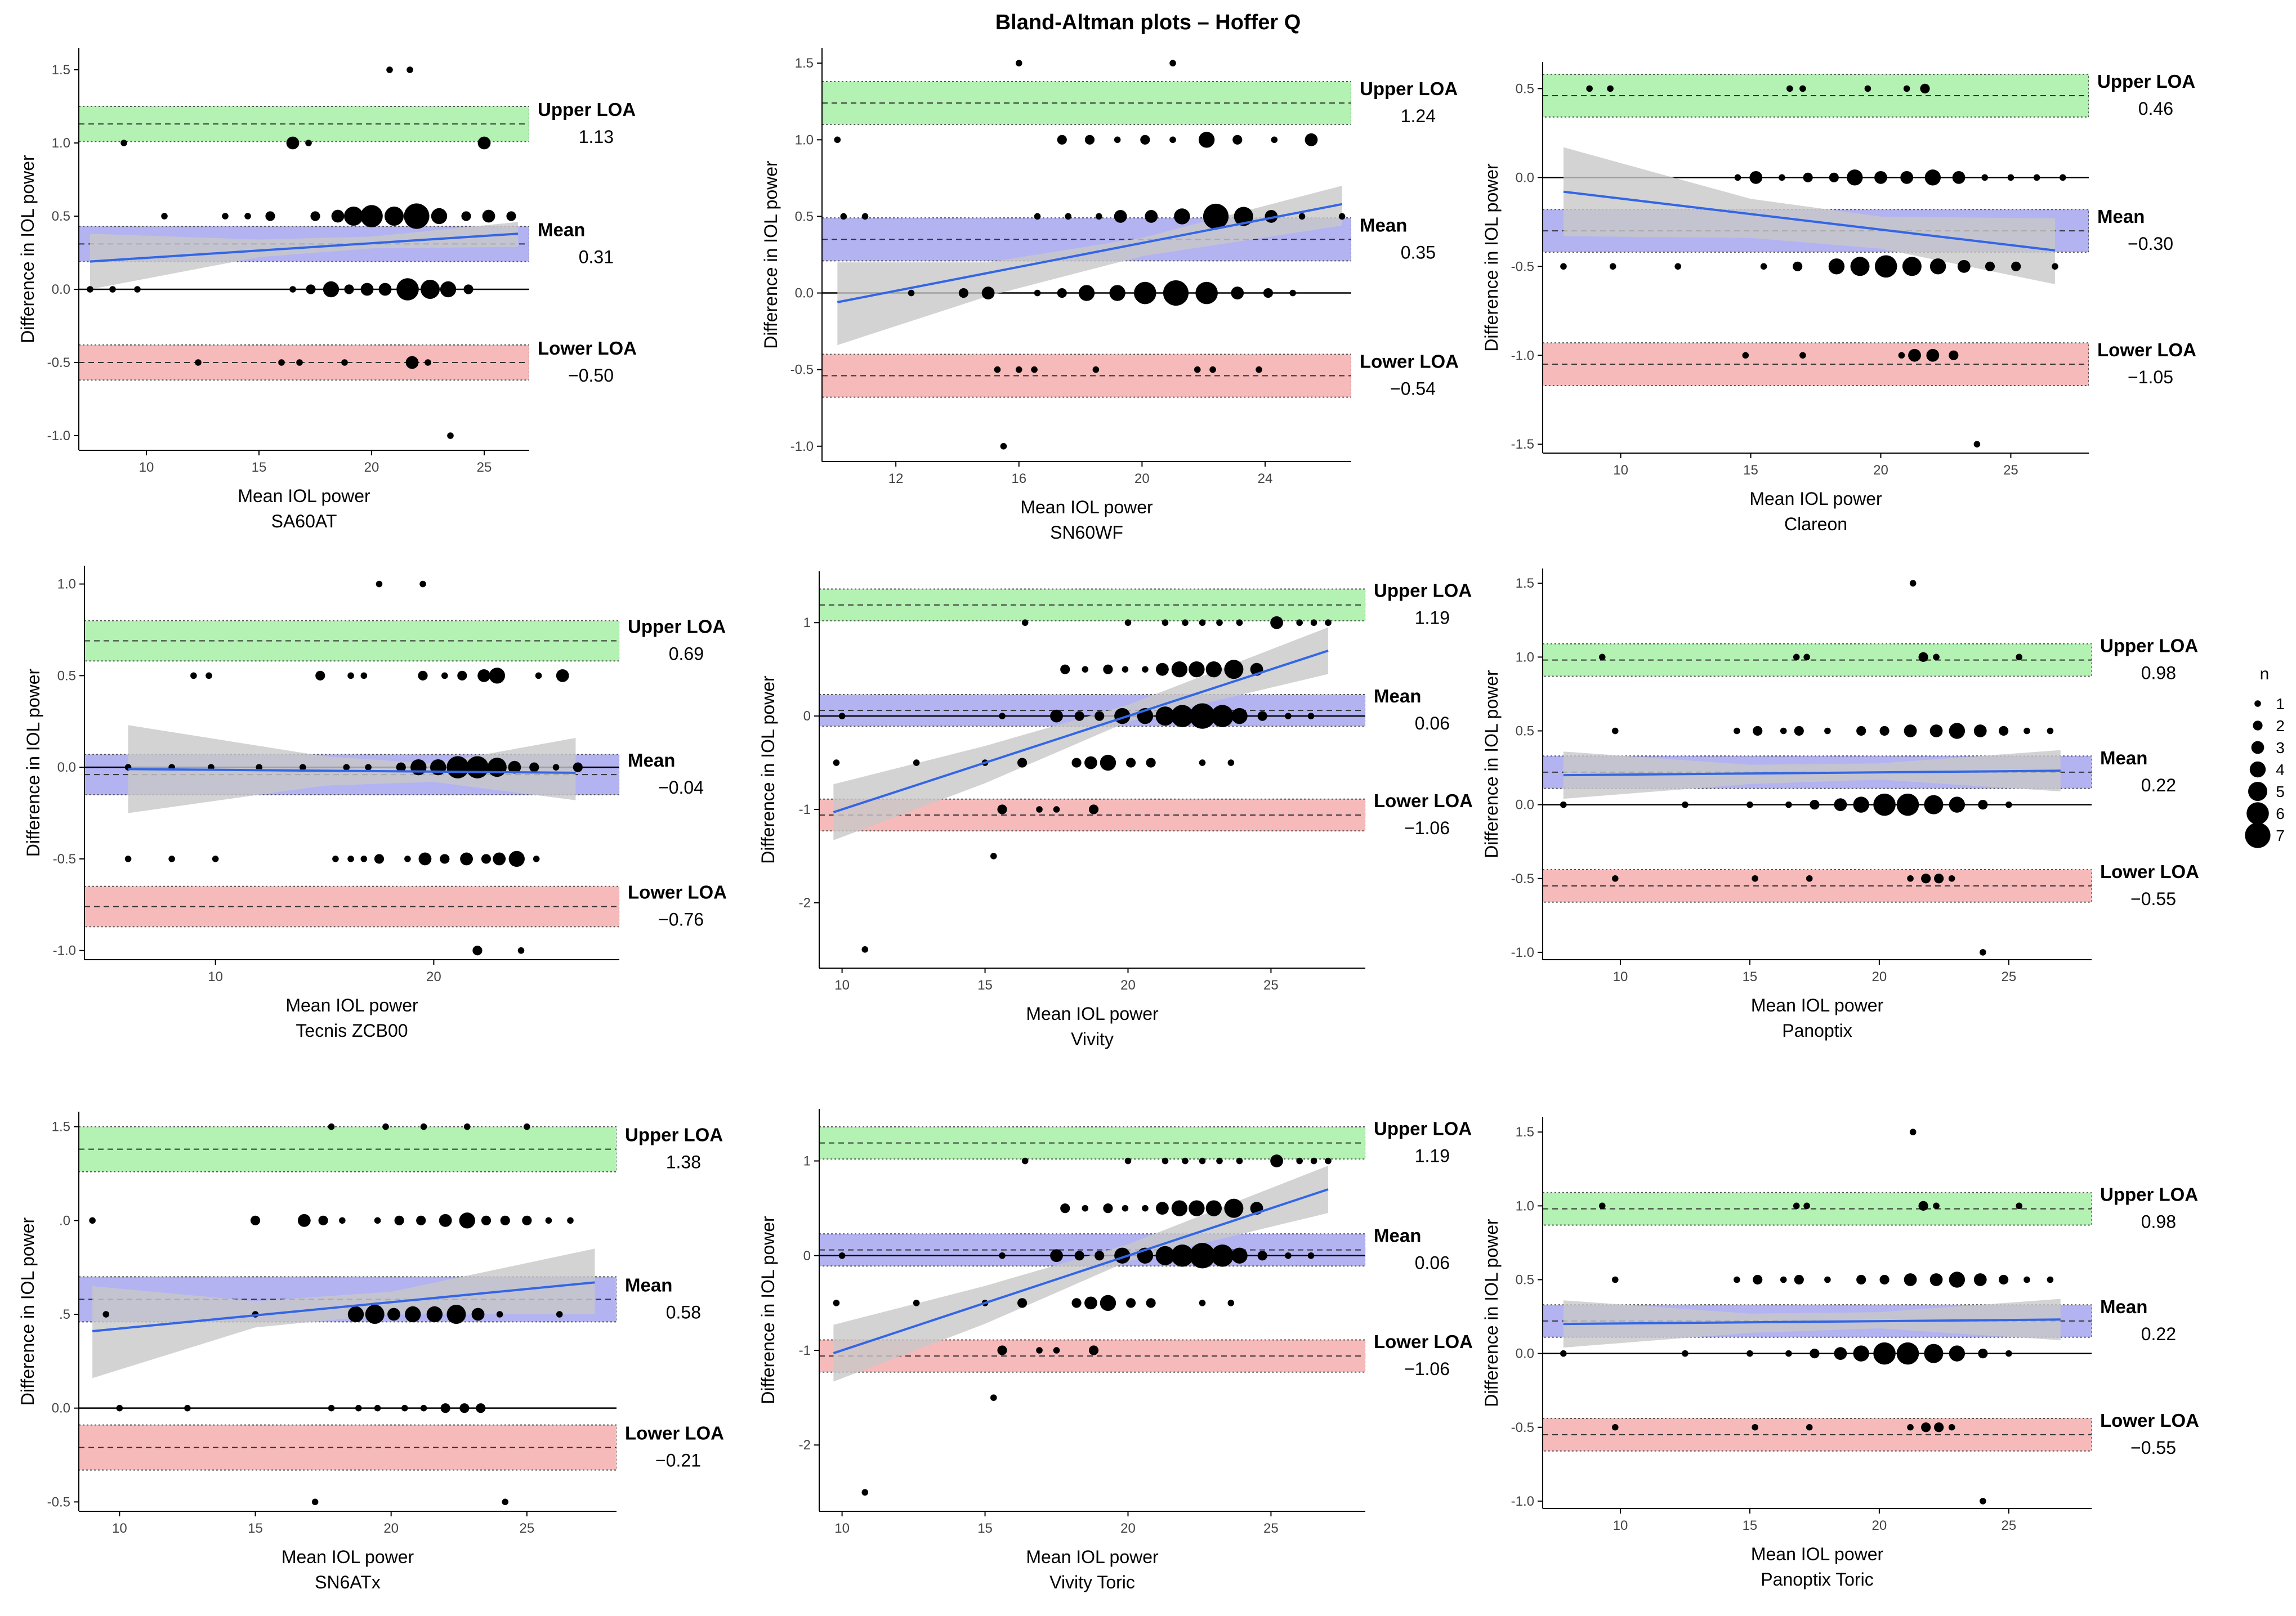 Image resolution: width=2296 pixels, height=1616 pixels. What do you see at coordinates (683, 1162) in the screenshot?
I see `upper-loa-value: 1.38` at bounding box center [683, 1162].